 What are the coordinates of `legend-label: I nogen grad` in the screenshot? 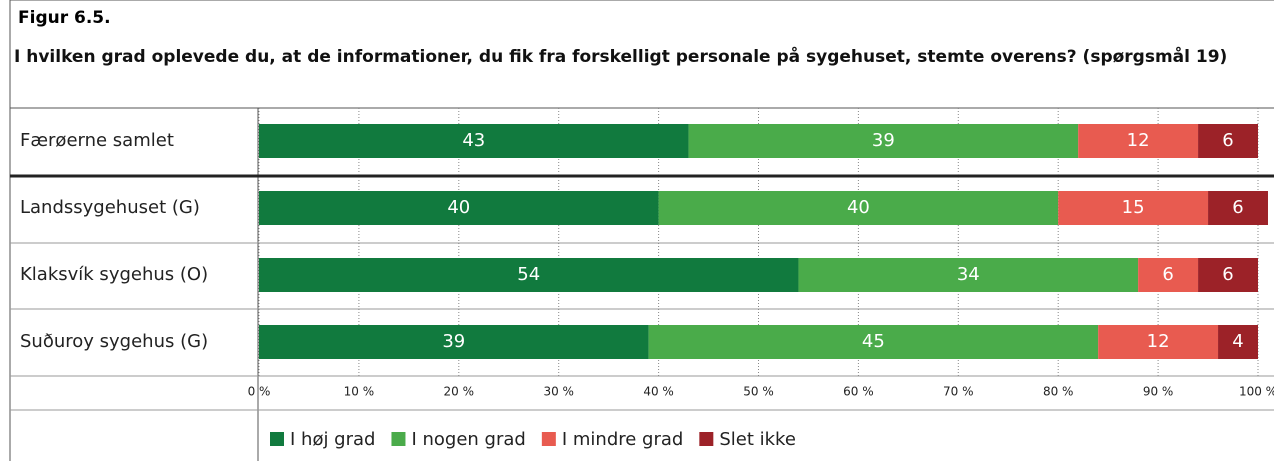 It's located at (468, 439).